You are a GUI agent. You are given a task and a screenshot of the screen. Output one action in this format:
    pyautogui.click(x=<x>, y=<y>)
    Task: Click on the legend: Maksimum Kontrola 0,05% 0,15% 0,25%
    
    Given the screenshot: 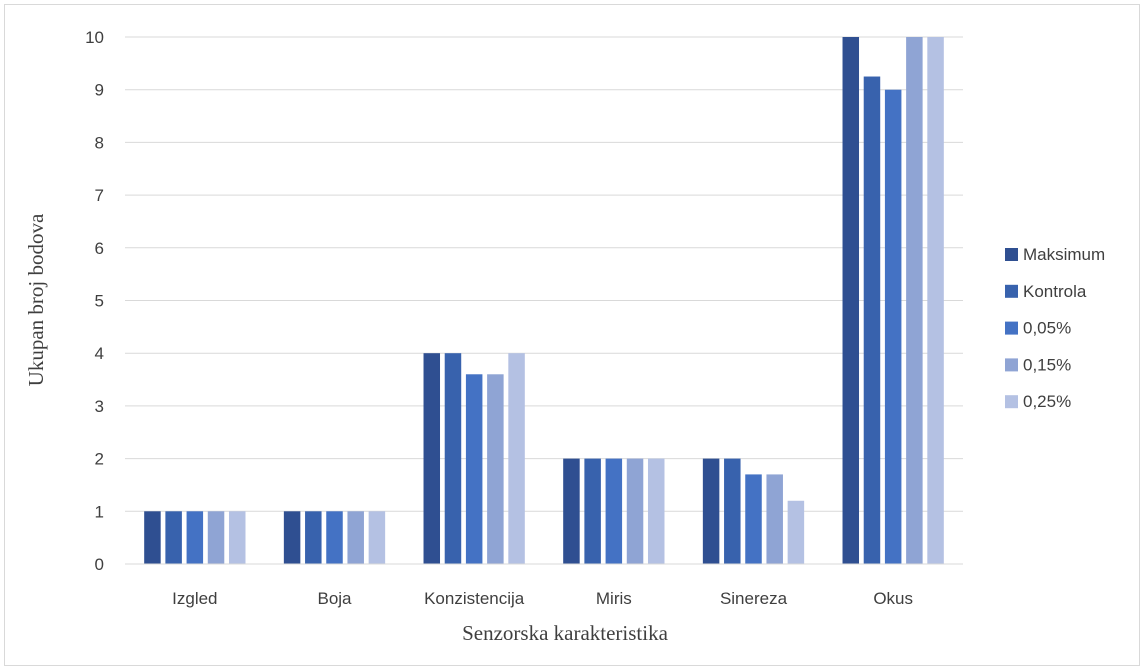 What is the action you would take?
    pyautogui.click(x=1055, y=328)
    